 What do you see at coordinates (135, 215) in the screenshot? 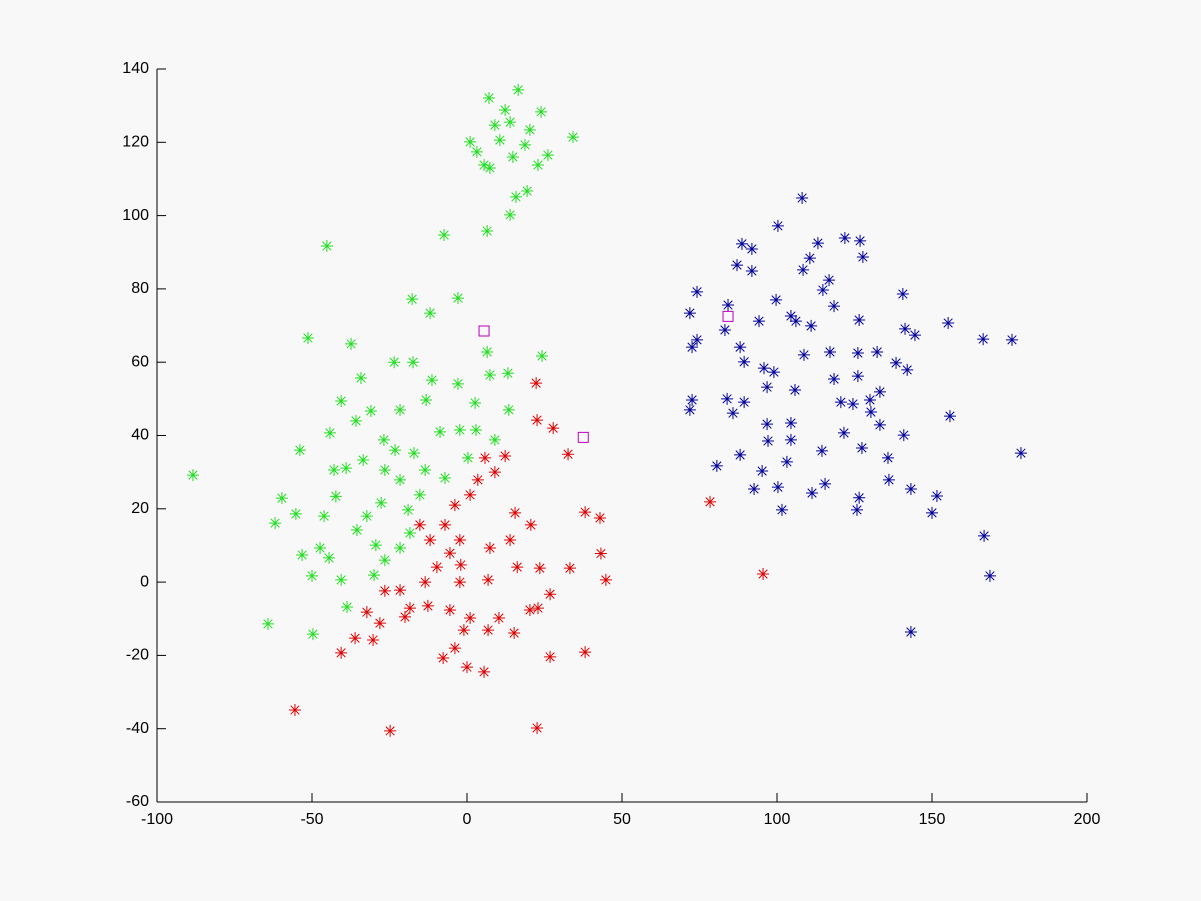
I see `y-tick-label: 100` at bounding box center [135, 215].